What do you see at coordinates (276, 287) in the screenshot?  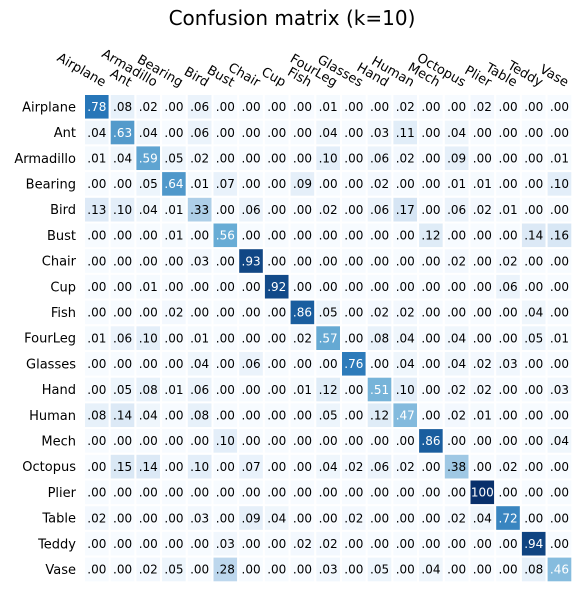 I see `cell-value-label: .92` at bounding box center [276, 287].